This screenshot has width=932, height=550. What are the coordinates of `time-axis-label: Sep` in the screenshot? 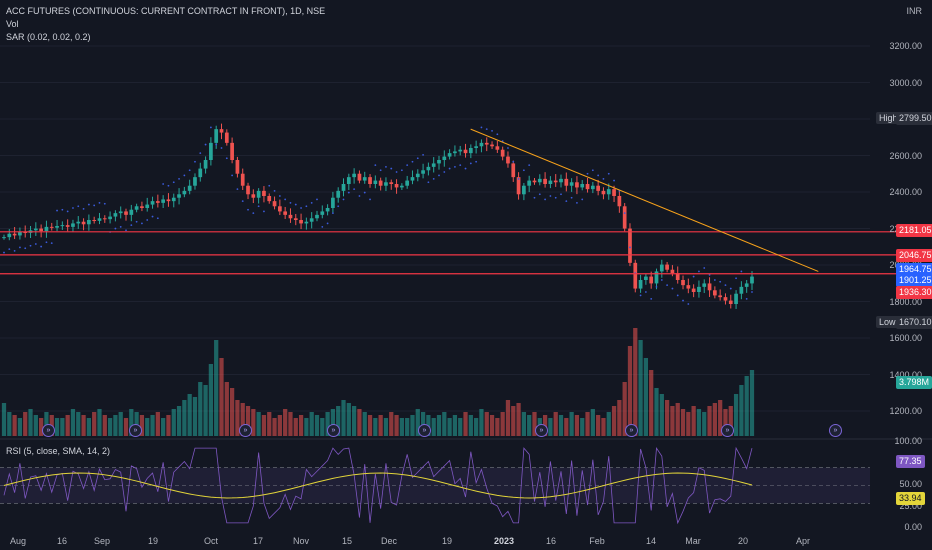 It's located at (102, 541).